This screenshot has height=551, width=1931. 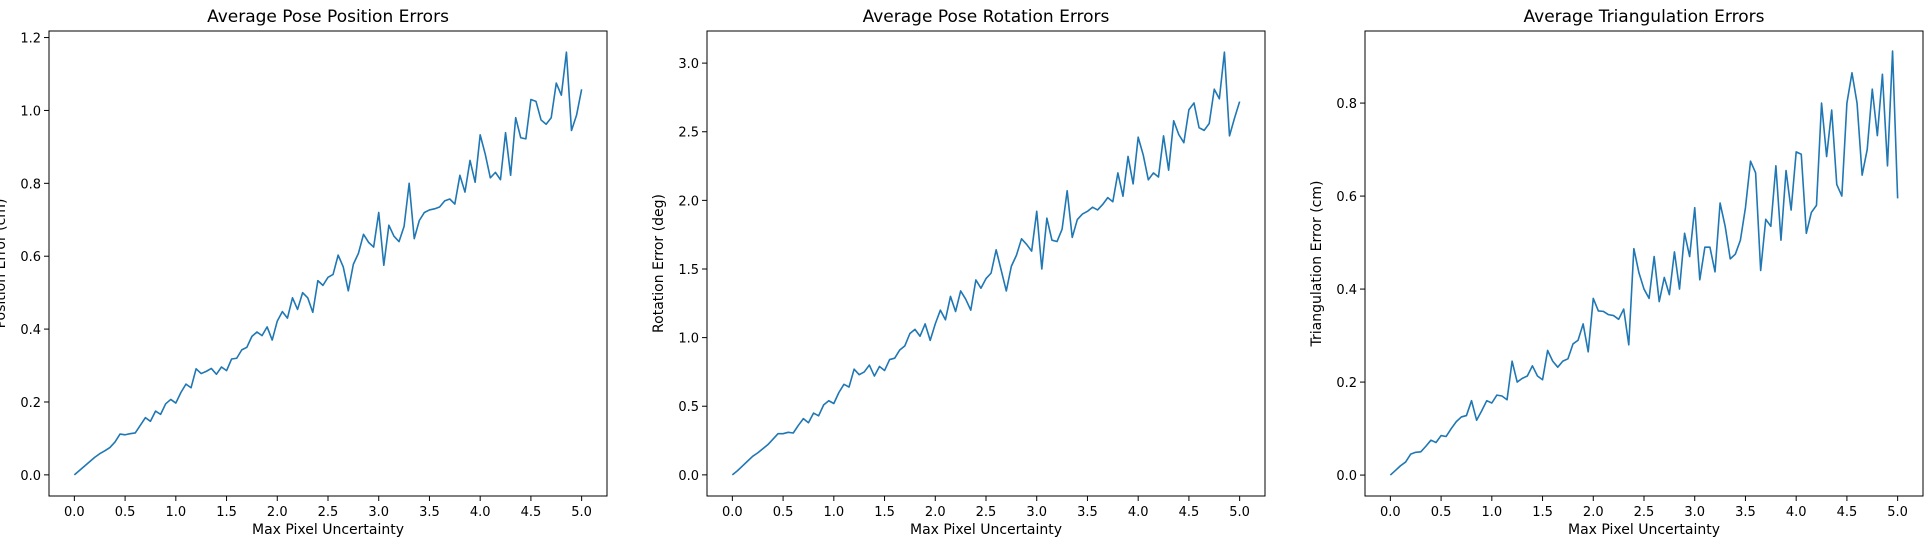 I want to click on y-tick-label: 3.0, so click(x=688, y=64).